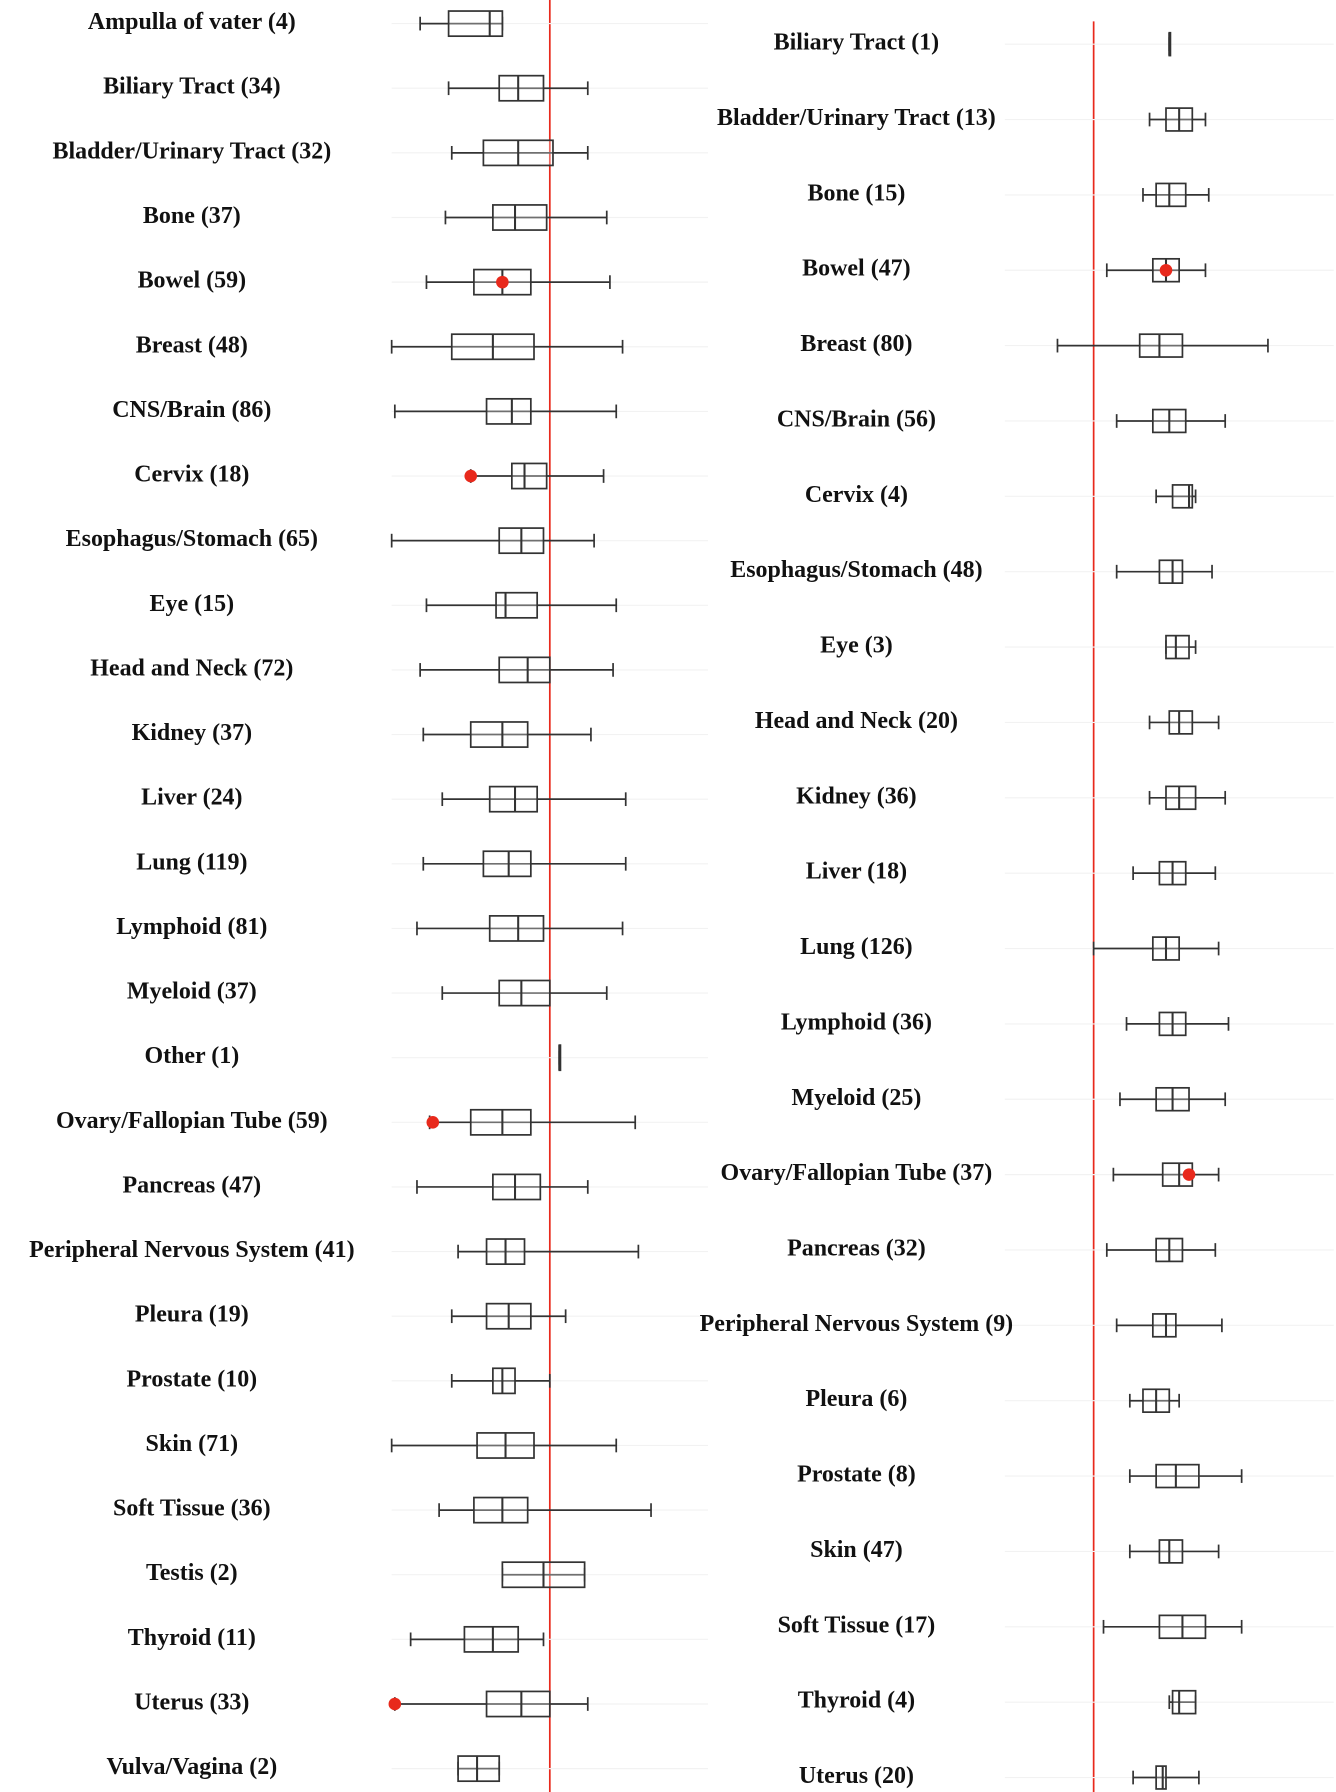  What do you see at coordinates (856, 872) in the screenshot?
I see `category-label: Liver (18)` at bounding box center [856, 872].